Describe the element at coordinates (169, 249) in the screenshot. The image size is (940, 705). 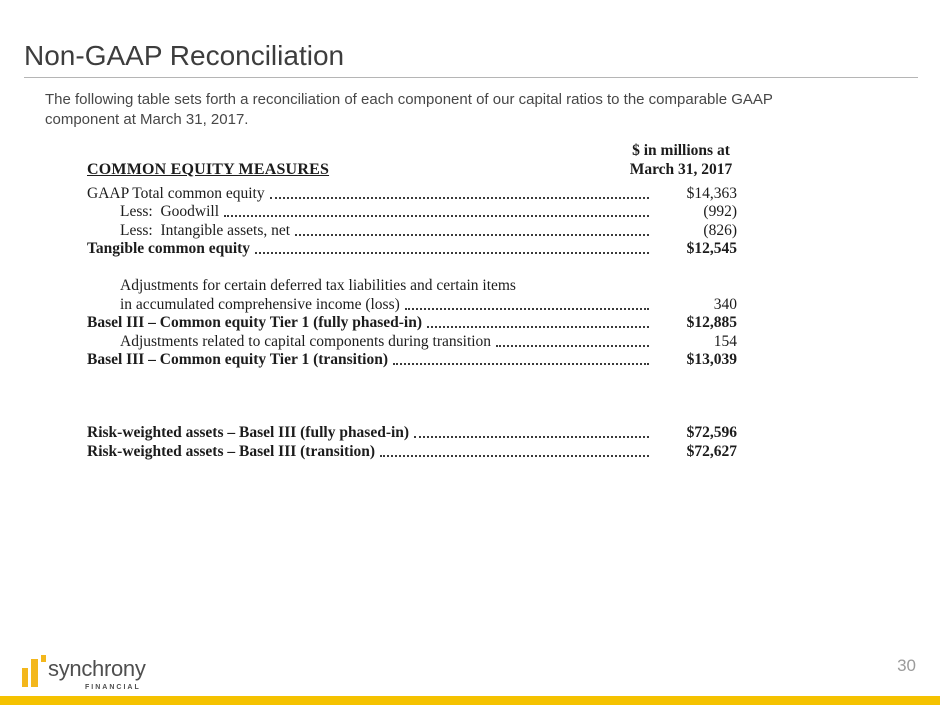
I see `row-label: Tangible common equity` at that location.